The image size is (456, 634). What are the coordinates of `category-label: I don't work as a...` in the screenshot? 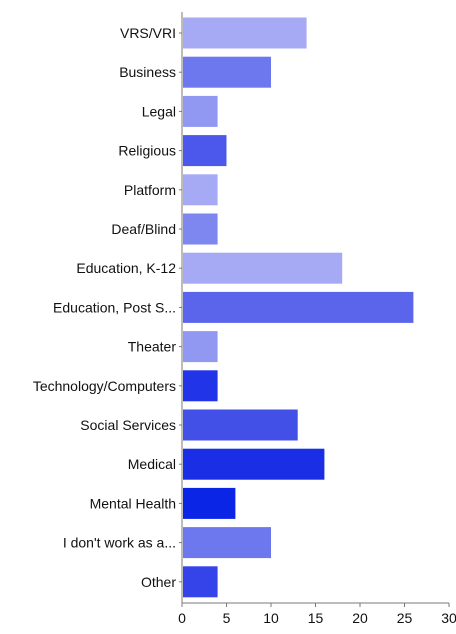 It's located at (119, 543).